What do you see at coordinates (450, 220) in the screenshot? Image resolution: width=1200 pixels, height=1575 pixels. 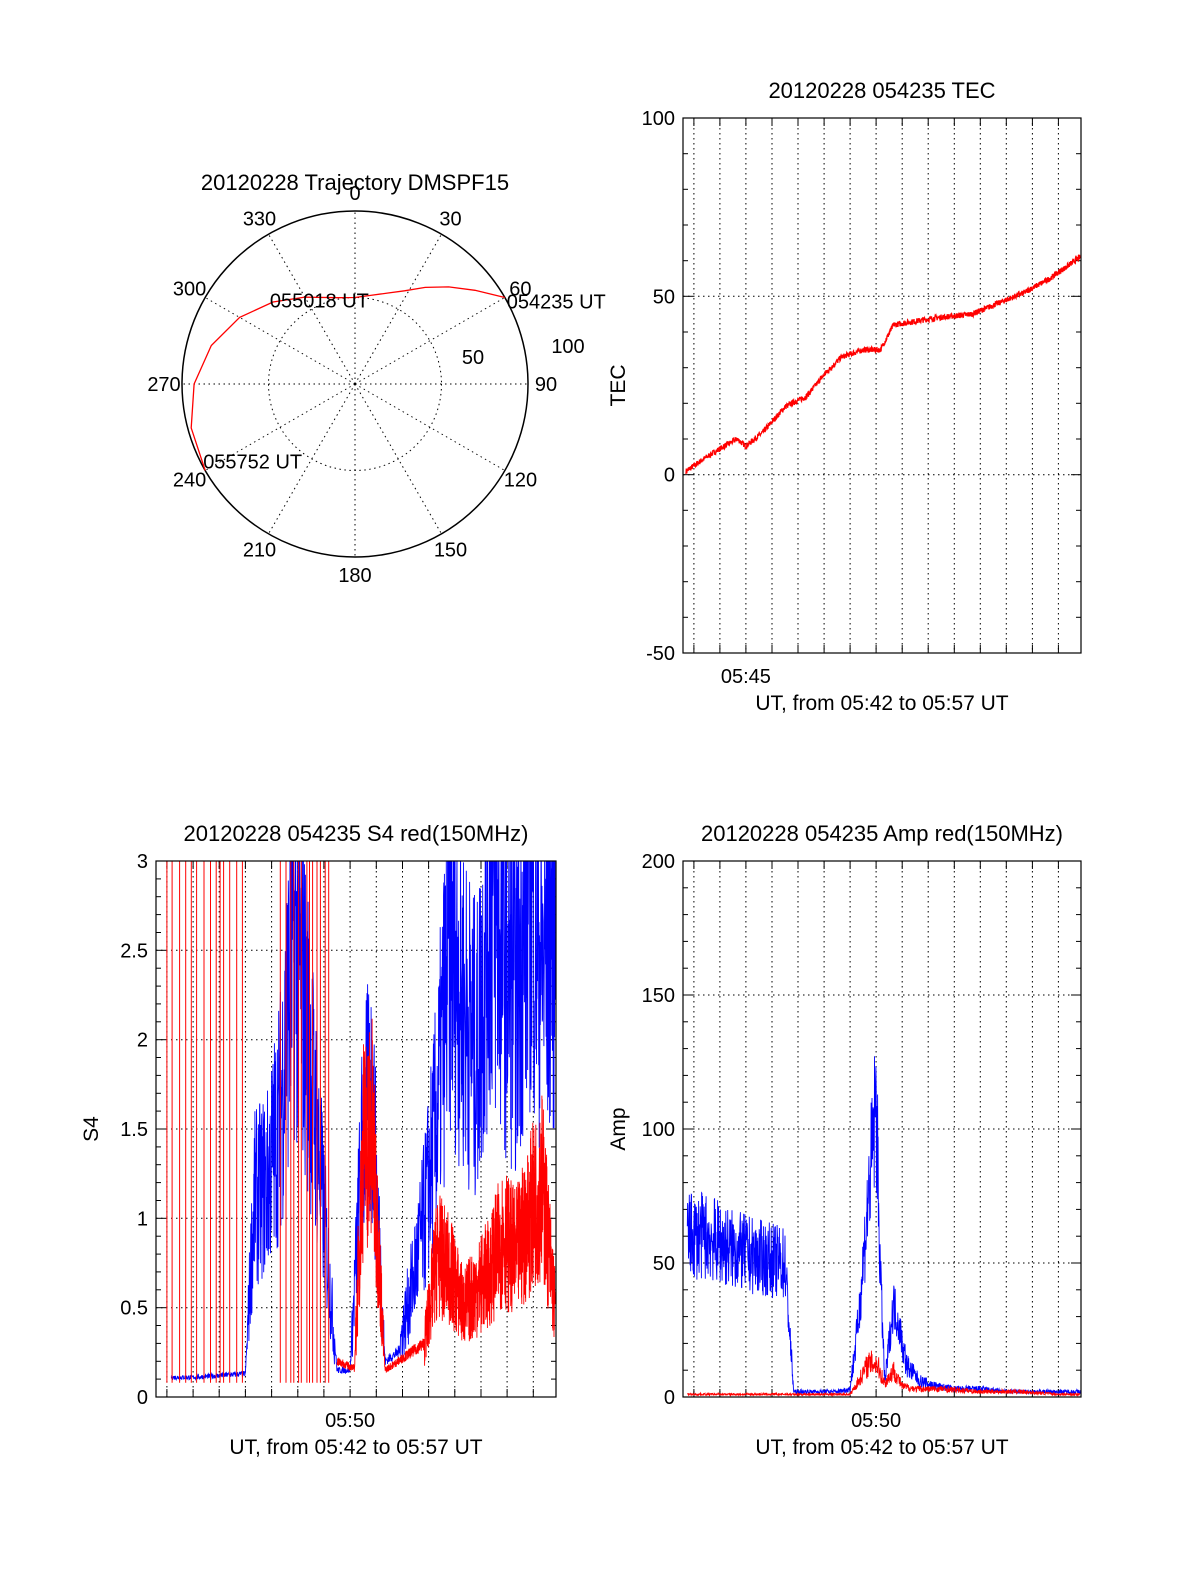 I see `azimuth-label-30: 30` at bounding box center [450, 220].